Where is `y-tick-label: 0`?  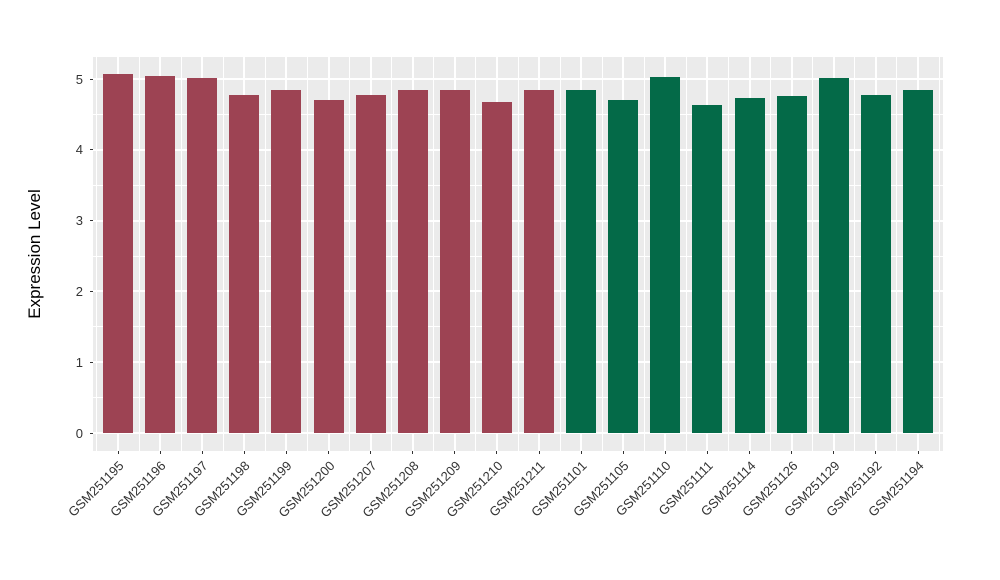 y-tick-label: 0 is located at coordinates (79, 433).